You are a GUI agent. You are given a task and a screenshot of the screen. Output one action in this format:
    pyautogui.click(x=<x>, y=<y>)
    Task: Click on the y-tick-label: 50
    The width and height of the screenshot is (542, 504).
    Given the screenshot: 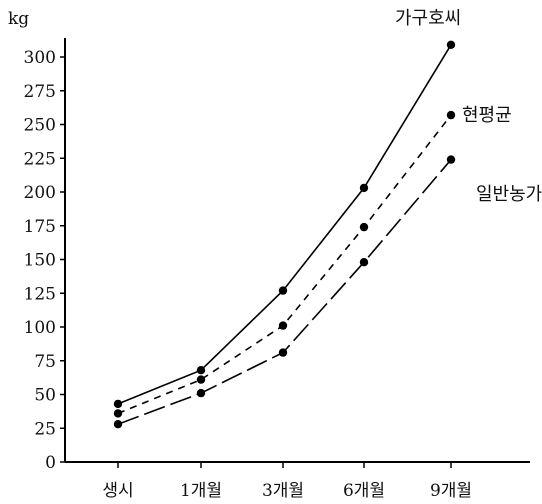 What is the action you would take?
    pyautogui.click(x=45, y=396)
    